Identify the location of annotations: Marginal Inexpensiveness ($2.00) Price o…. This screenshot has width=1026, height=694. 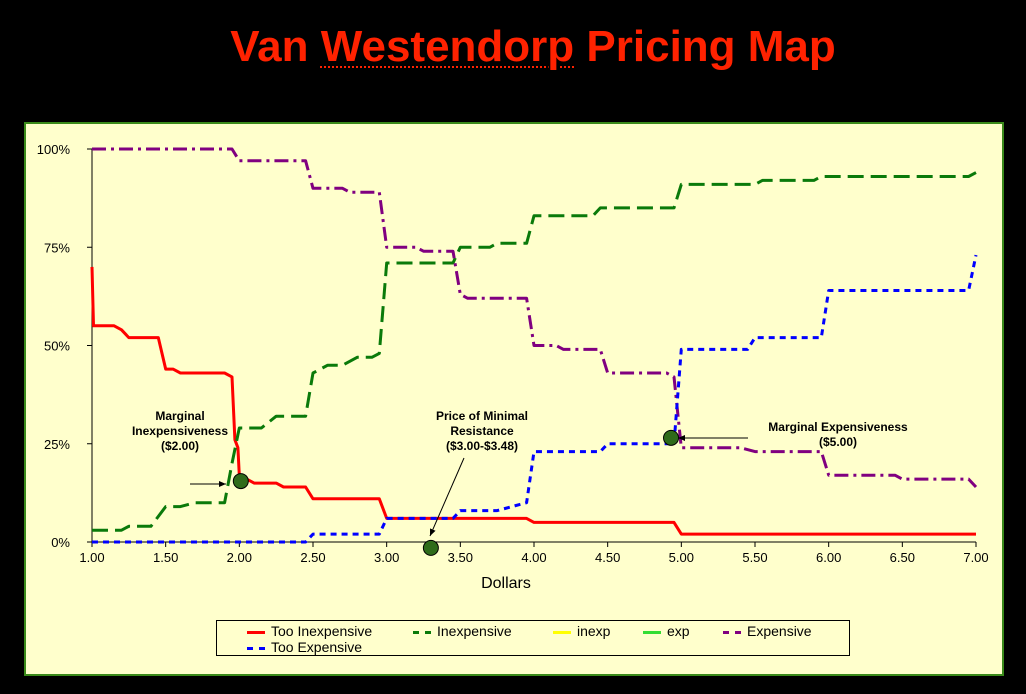
(520, 473).